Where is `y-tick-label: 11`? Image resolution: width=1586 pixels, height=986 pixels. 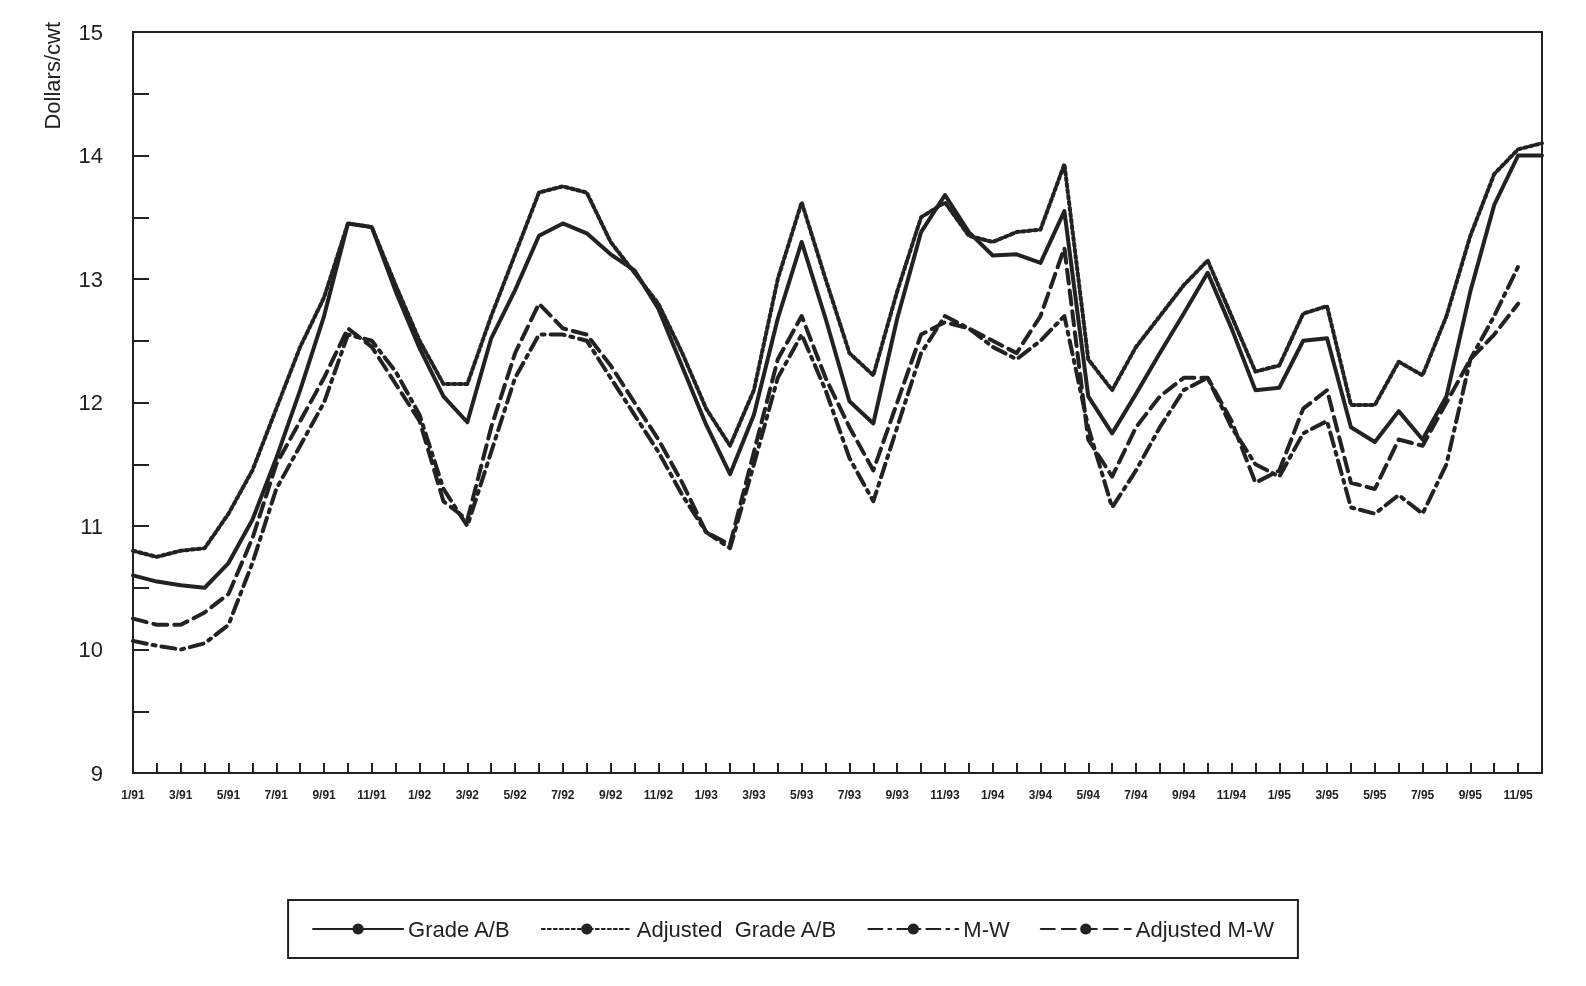 y-tick-label: 11 is located at coordinates (91, 526).